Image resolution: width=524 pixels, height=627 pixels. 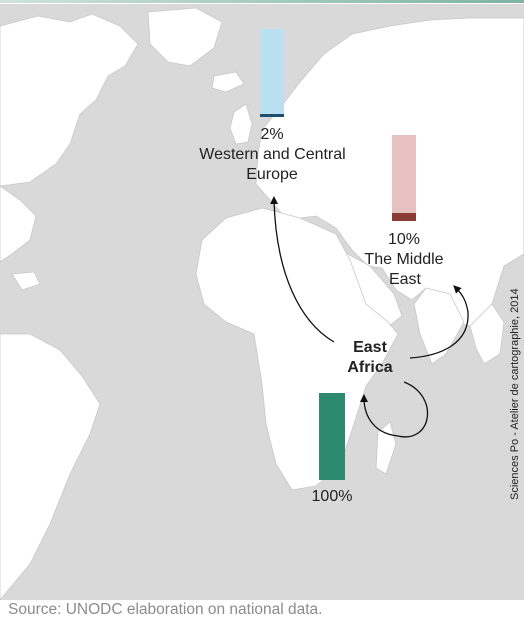 What do you see at coordinates (370, 347) in the screenshot?
I see `origin-label-line1: East` at bounding box center [370, 347].